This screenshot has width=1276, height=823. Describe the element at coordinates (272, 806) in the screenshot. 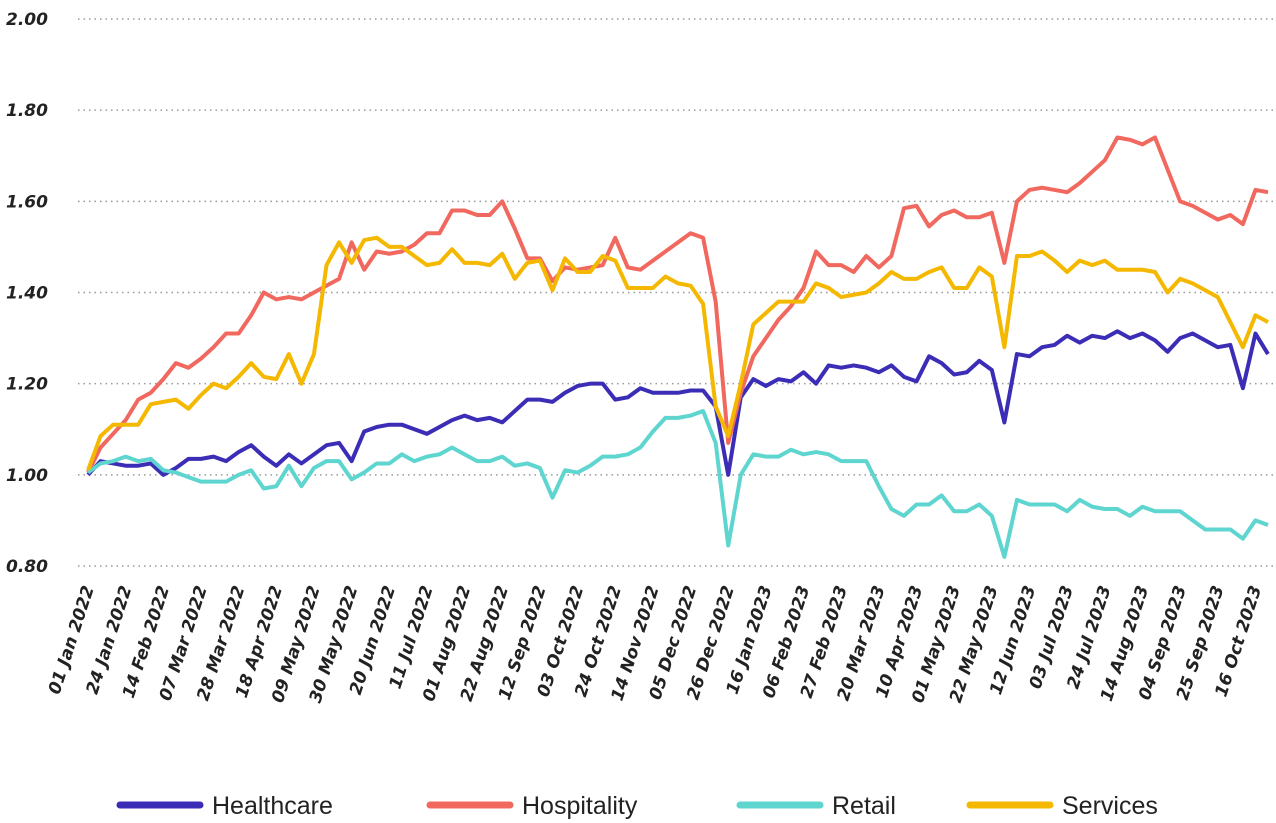

I see `legend-label: Healthcare` at that location.